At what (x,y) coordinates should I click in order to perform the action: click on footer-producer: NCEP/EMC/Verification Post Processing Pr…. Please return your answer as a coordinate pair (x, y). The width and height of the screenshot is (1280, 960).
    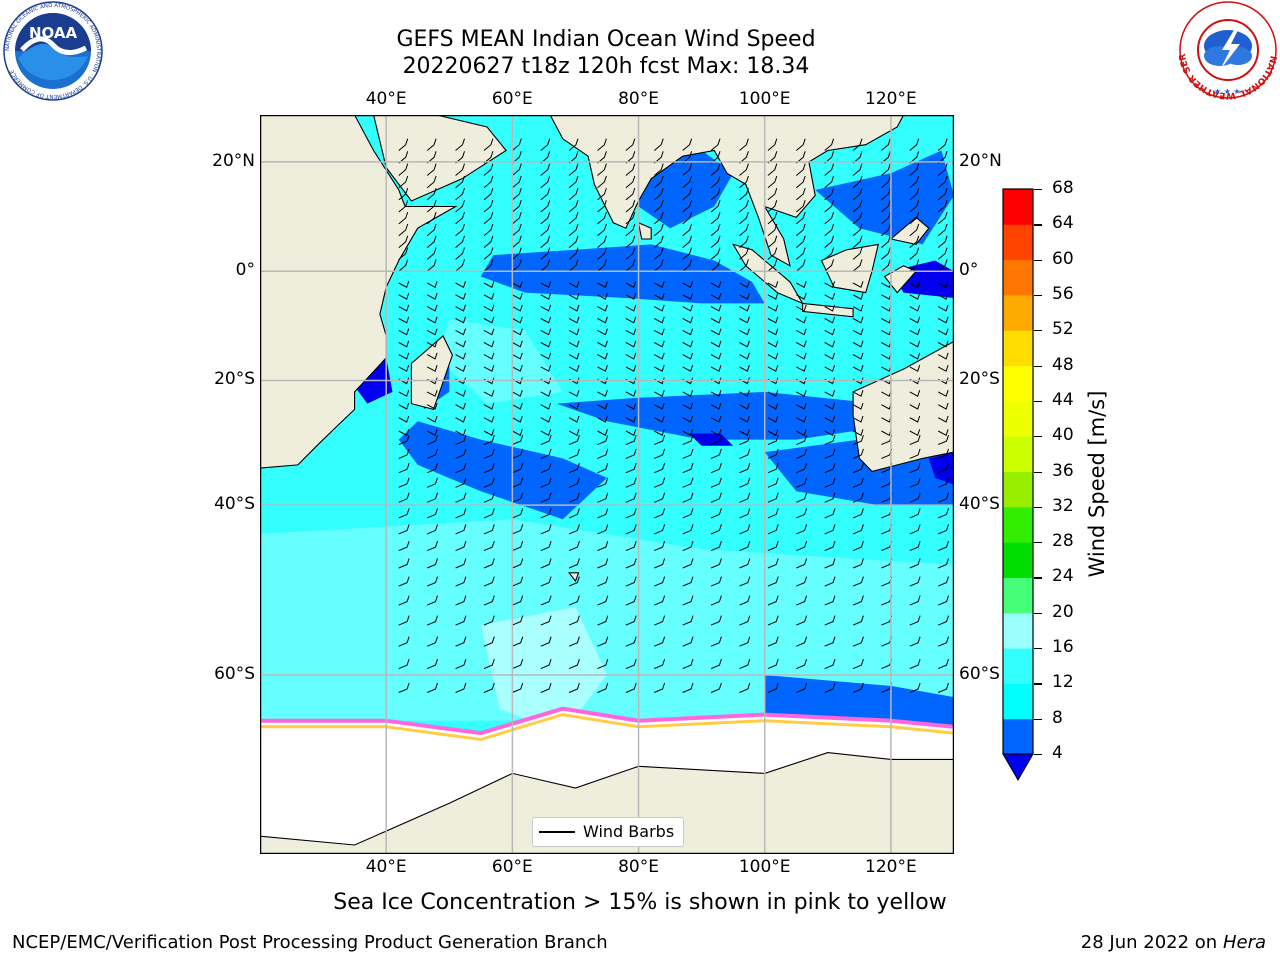
    Looking at the image, I should click on (310, 942).